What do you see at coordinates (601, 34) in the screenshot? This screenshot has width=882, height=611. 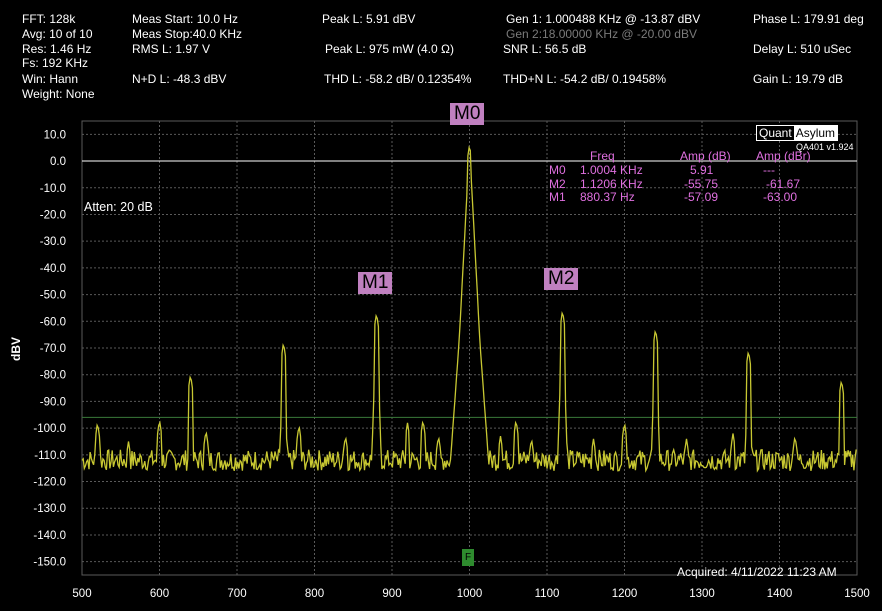 I see `generator-2: Gen 2:18.00000 KHz @ -20.00 dBV` at bounding box center [601, 34].